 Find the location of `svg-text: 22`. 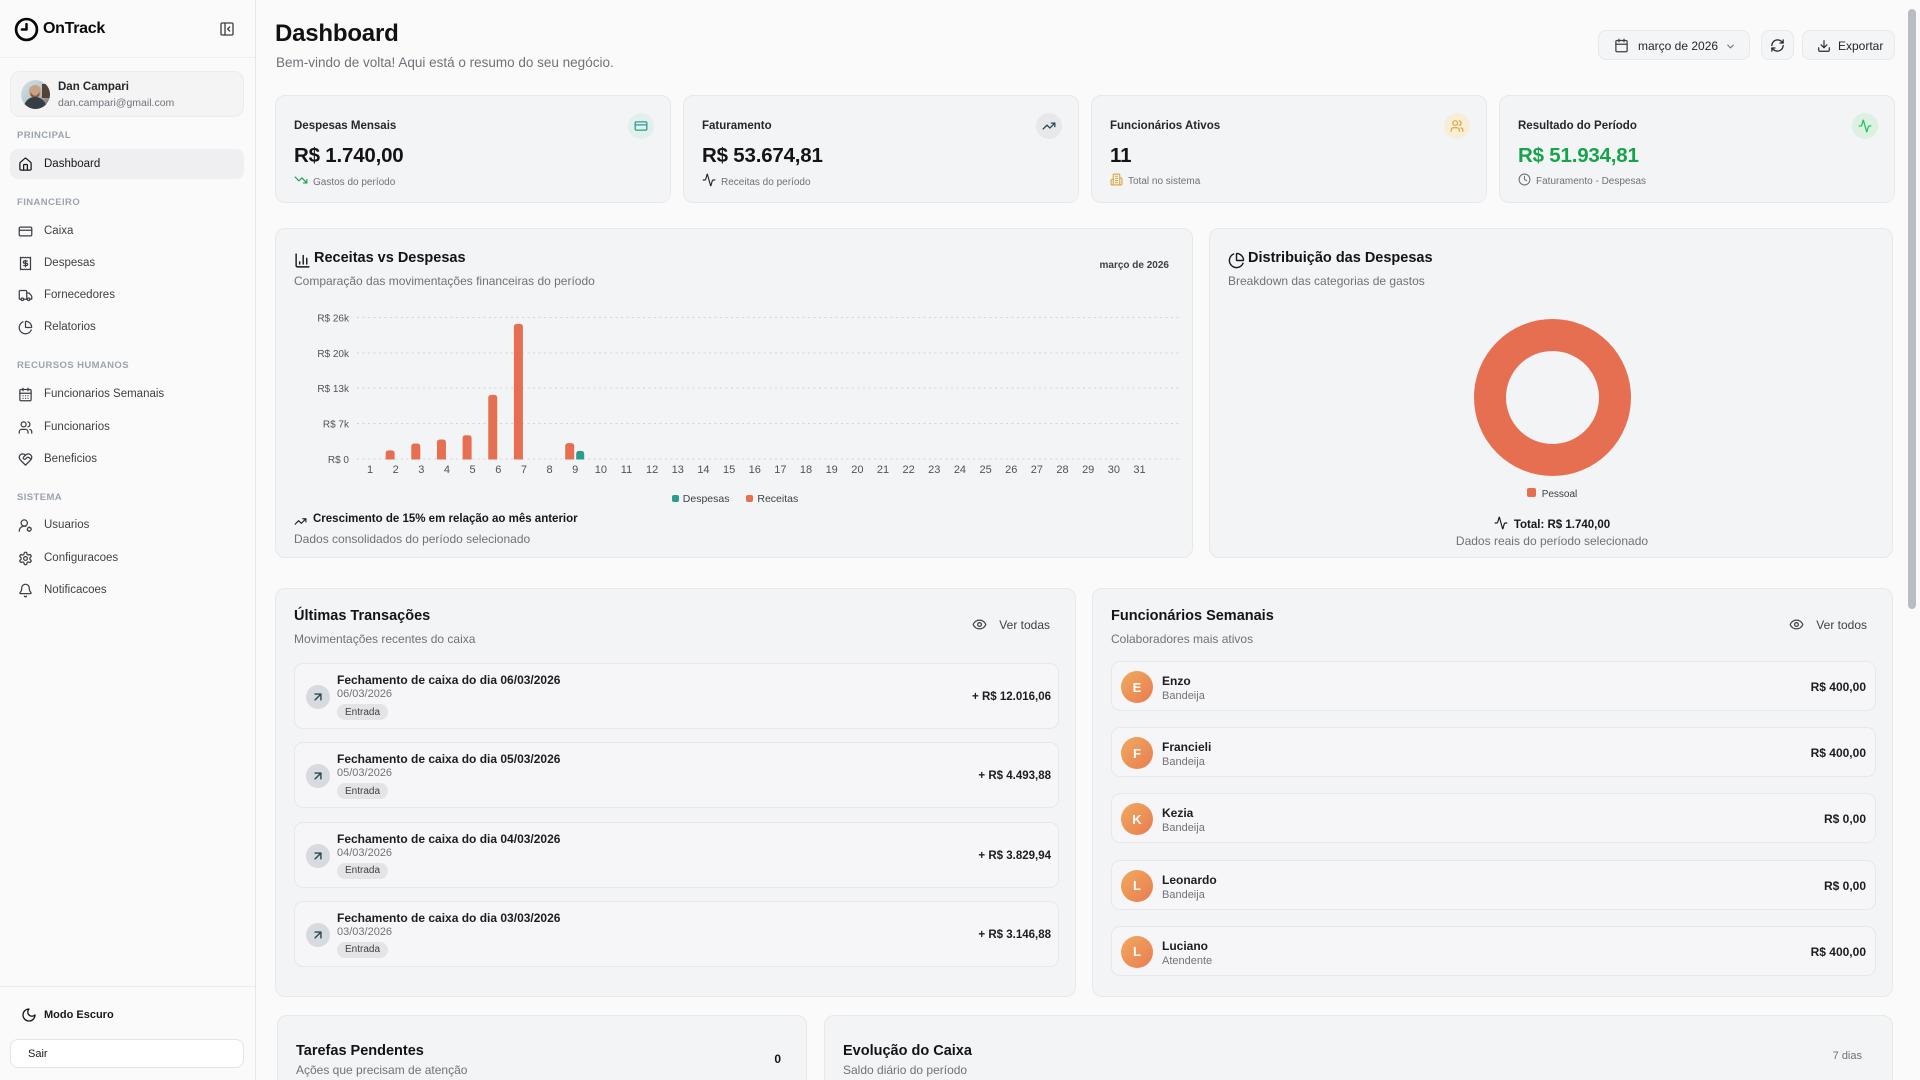

svg-text: 22 is located at coordinates (909, 470).